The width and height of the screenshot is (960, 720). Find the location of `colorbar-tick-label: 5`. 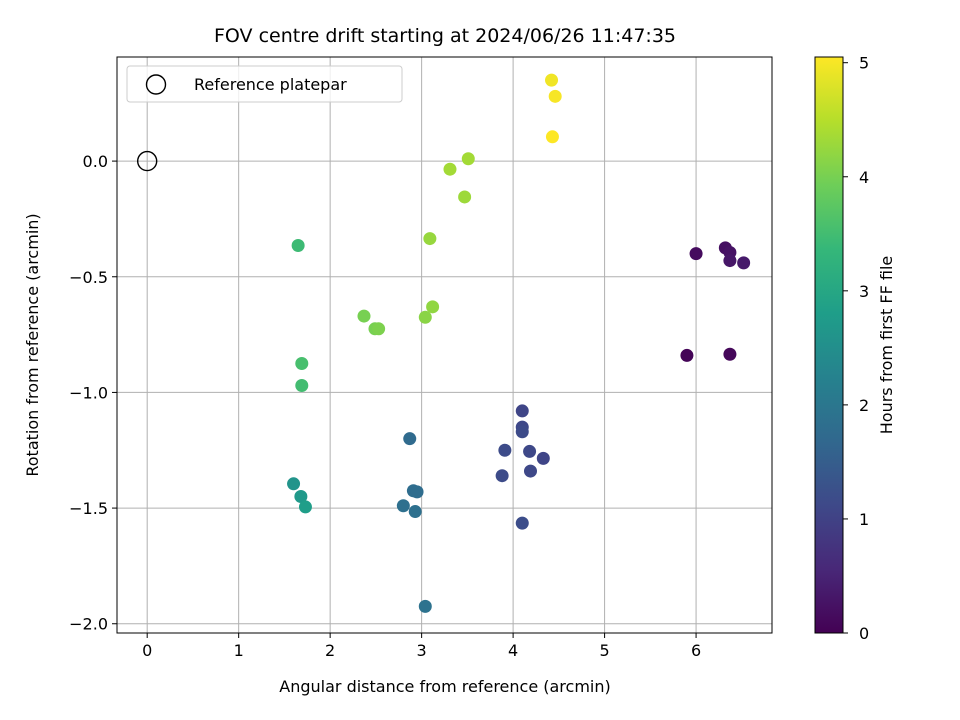

colorbar-tick-label: 5 is located at coordinates (864, 63).